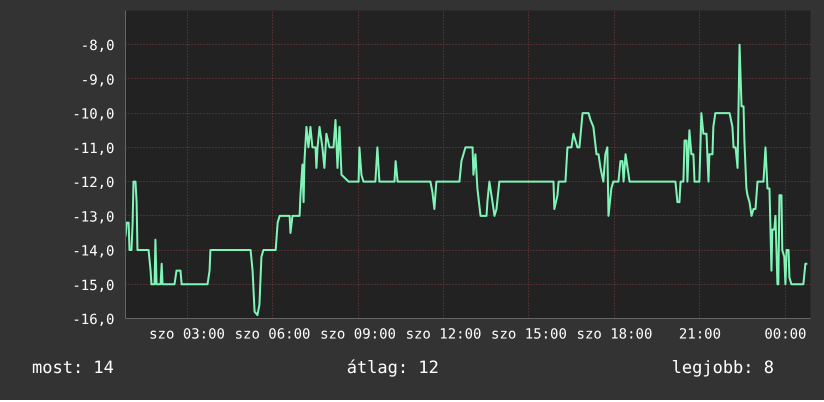 The width and height of the screenshot is (824, 402). What do you see at coordinates (93, 183) in the screenshot?
I see `y-tick-label: -12,0` at bounding box center [93, 183].